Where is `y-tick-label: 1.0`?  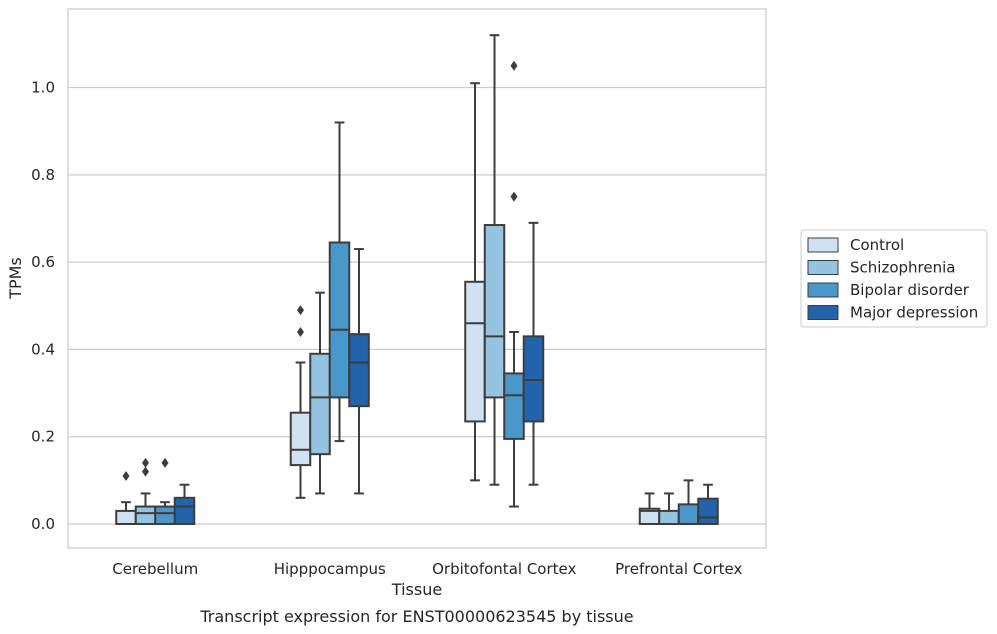 y-tick-label: 1.0 is located at coordinates (43, 88).